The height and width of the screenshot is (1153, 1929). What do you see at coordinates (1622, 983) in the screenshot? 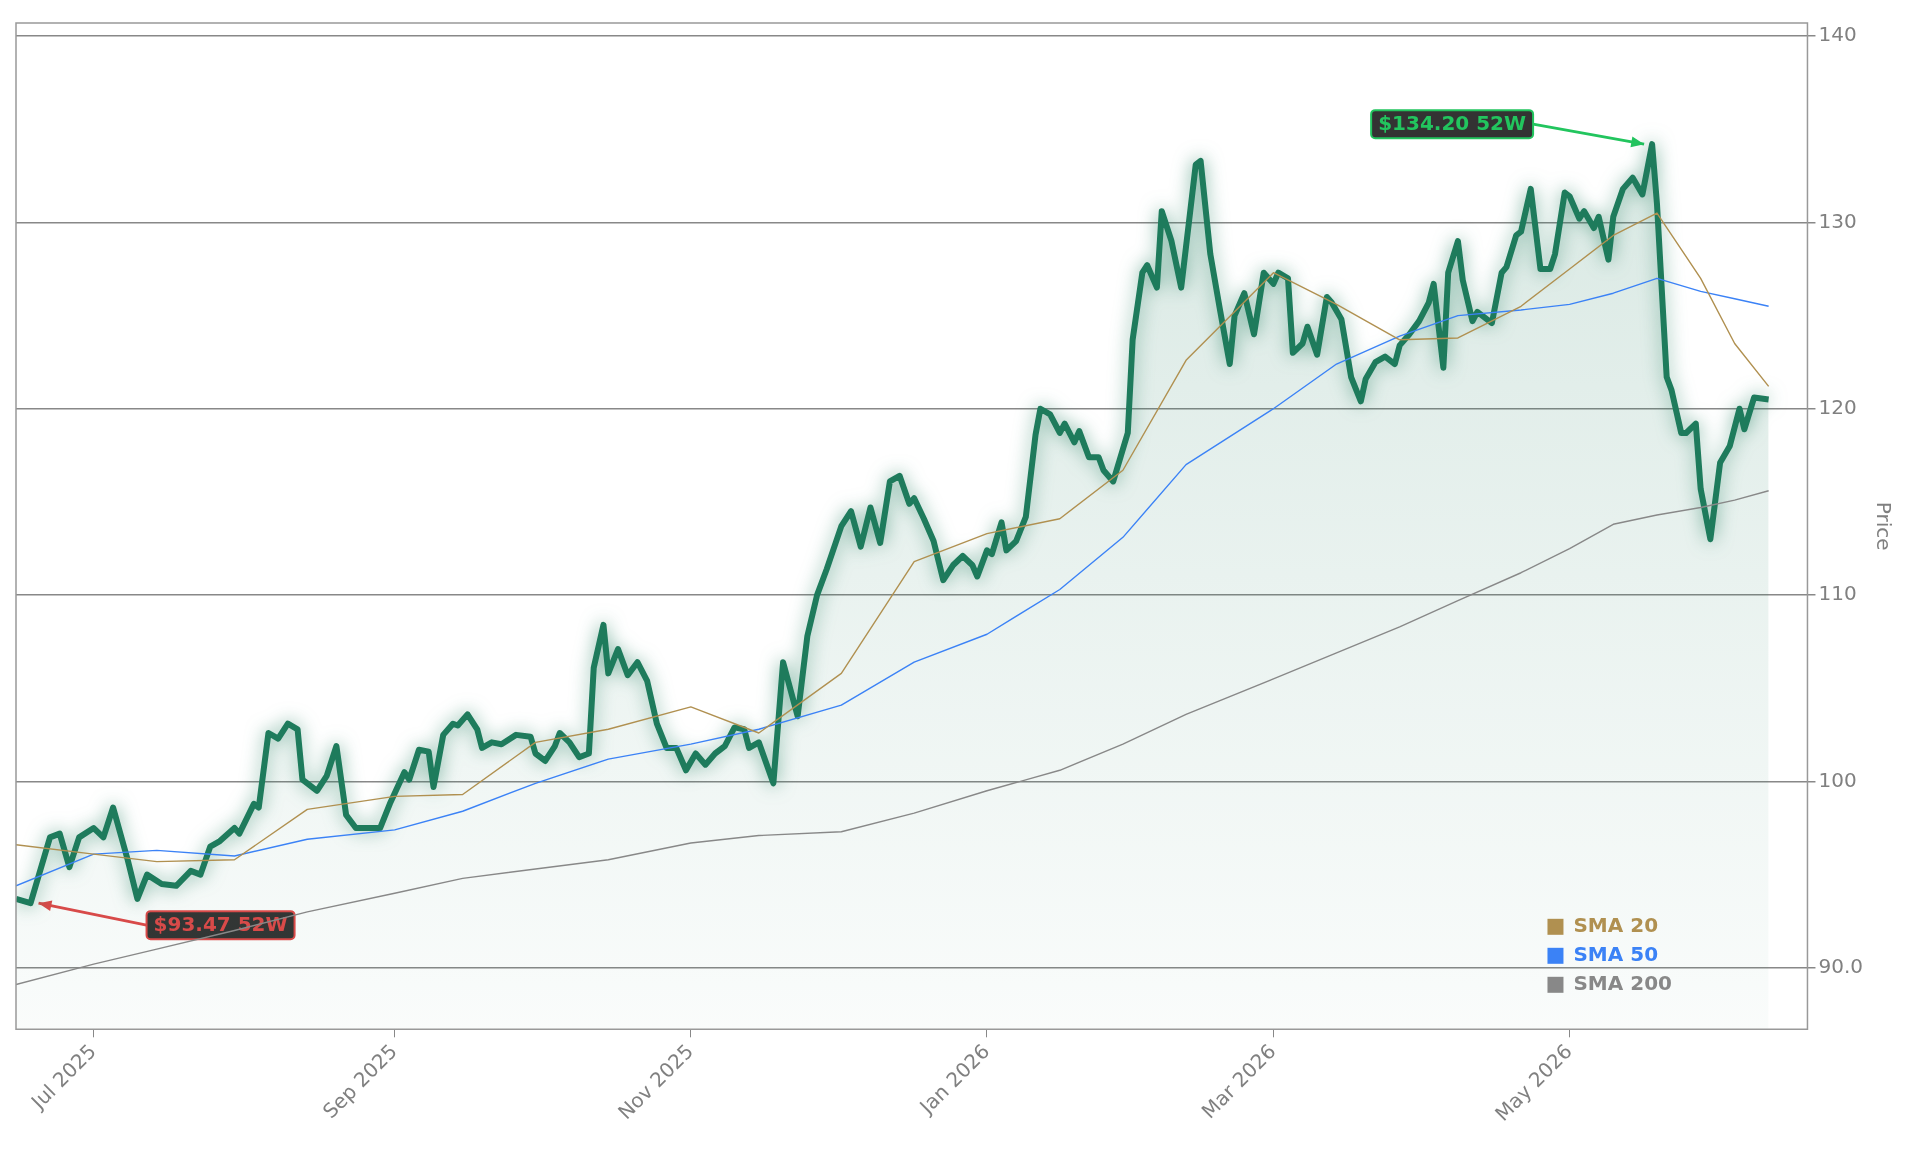
I see `legend-label: SMA 200` at bounding box center [1622, 983].